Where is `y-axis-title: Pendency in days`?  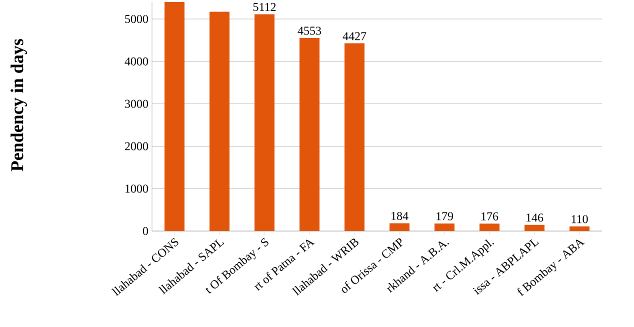 y-axis-title: Pendency in days is located at coordinates (18, 105).